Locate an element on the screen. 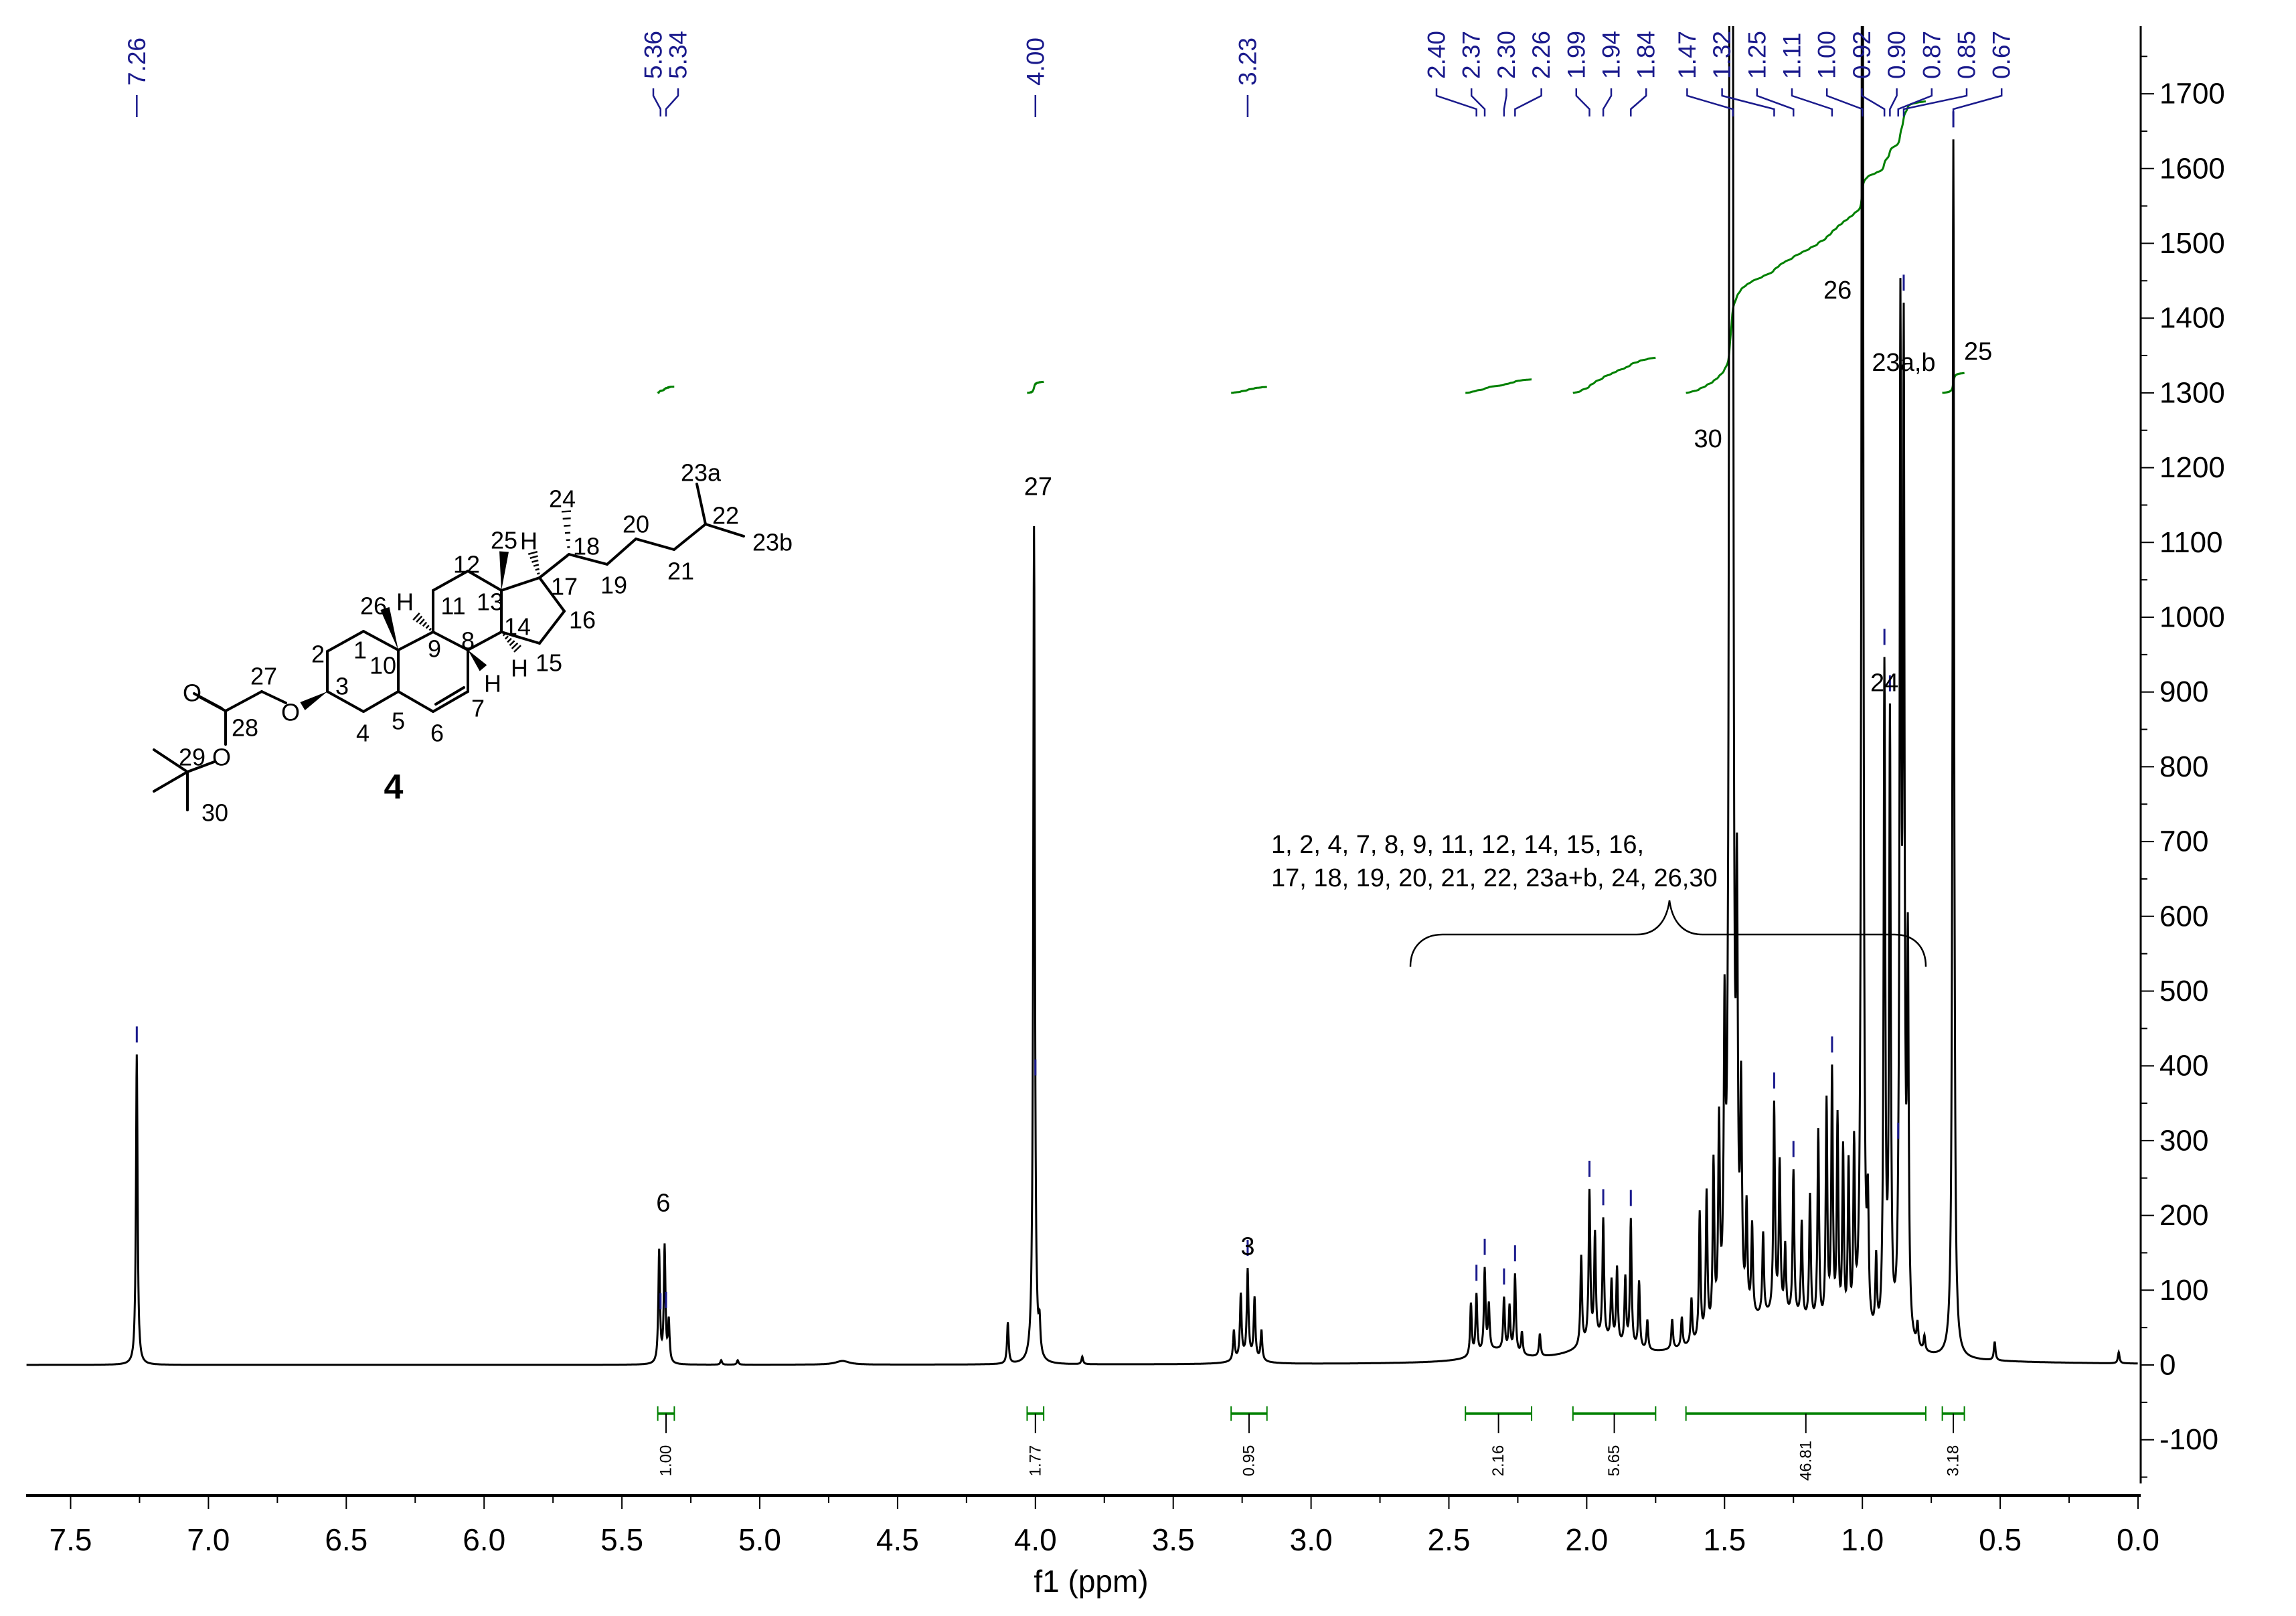 The width and height of the screenshot is (2296, 1616). integral-value: 1.00 is located at coordinates (666, 1461).